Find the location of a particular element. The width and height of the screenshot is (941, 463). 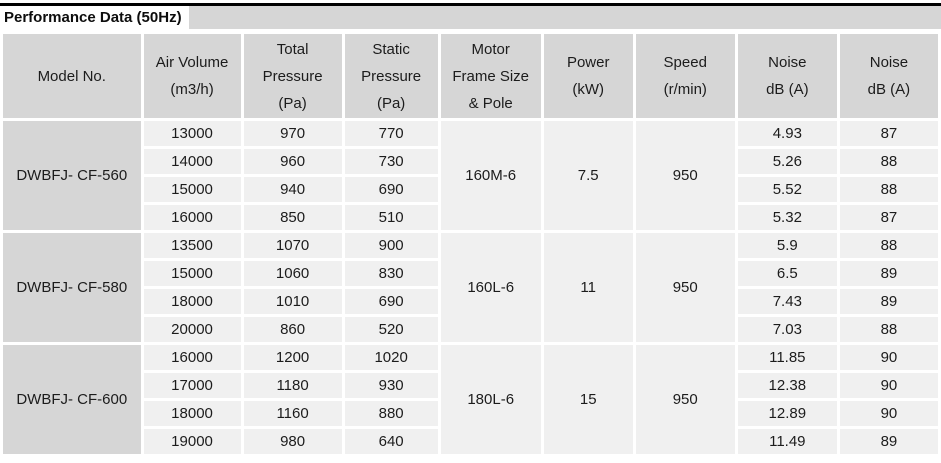

air-volume-cell: 19000 is located at coordinates (192, 441).